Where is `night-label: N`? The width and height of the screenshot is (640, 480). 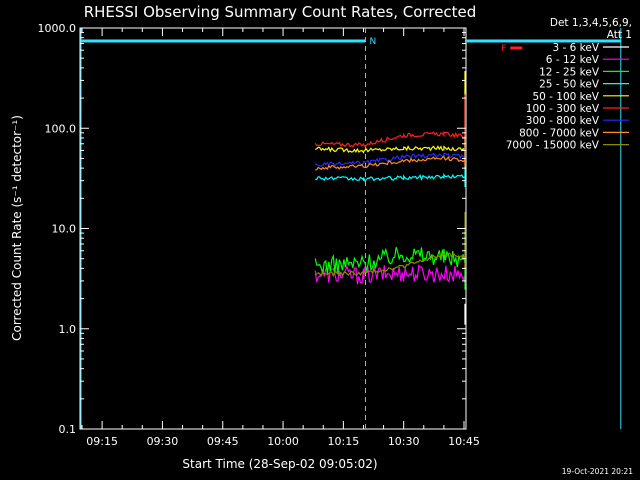
night-label: N is located at coordinates (372, 42).